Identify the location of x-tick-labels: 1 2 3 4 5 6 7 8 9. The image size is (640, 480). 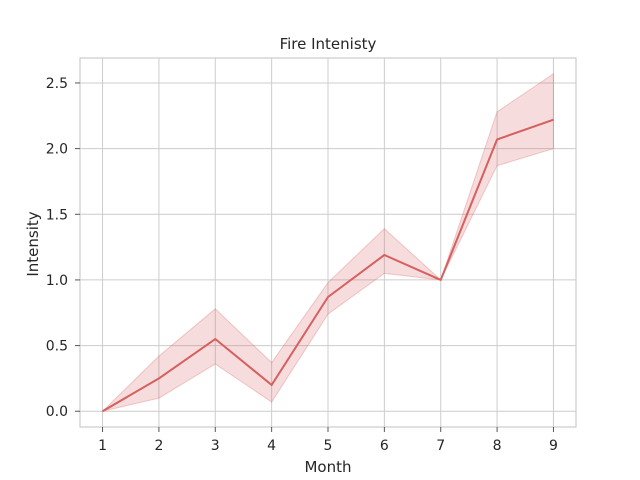
(328, 440).